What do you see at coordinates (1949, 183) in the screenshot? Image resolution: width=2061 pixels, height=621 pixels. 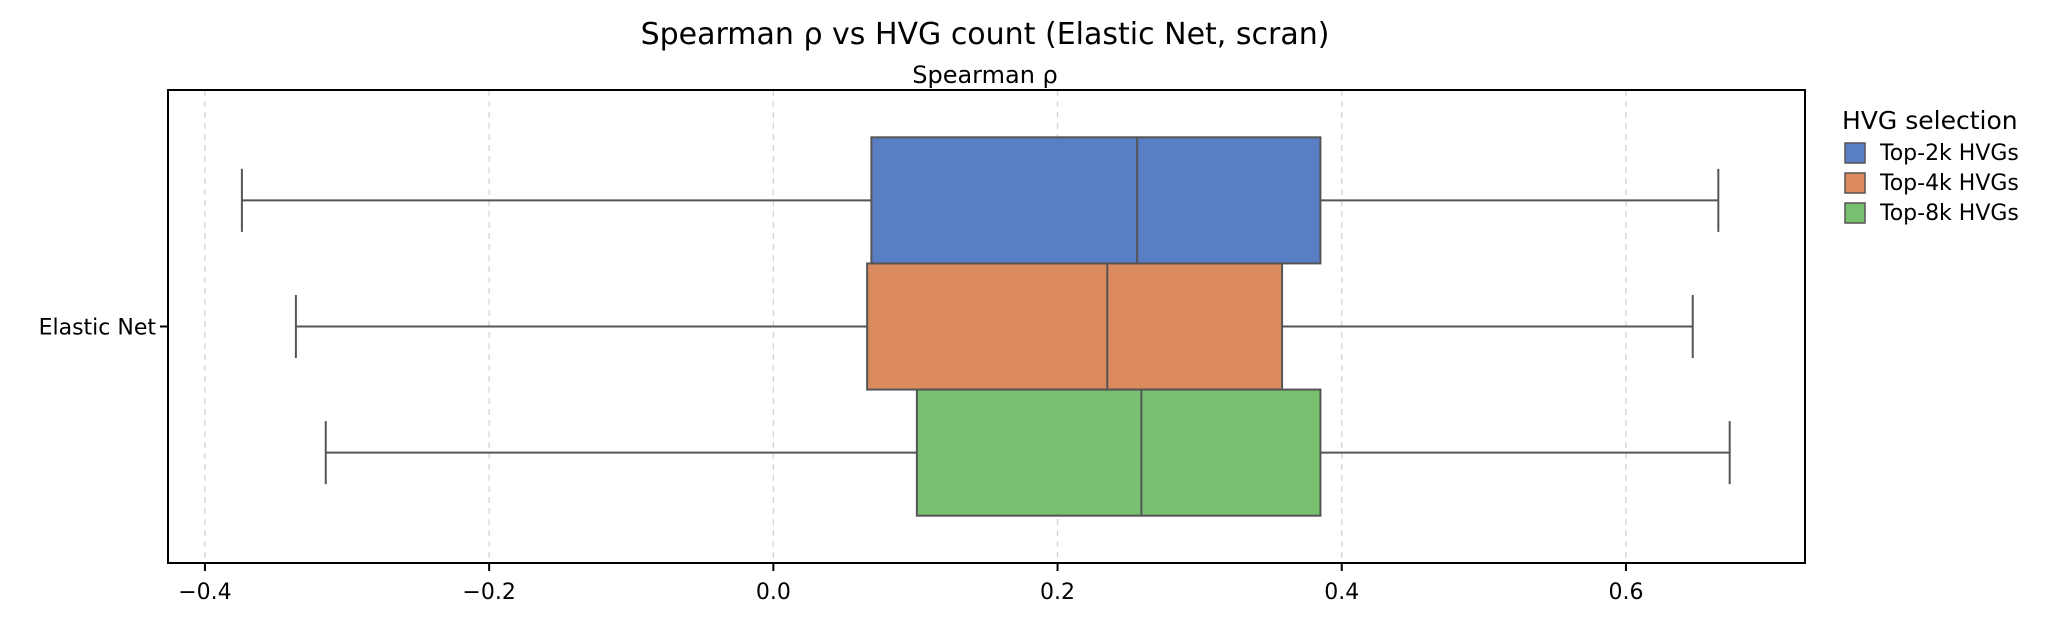 I see `legend-label: Top-4k HVGs` at bounding box center [1949, 183].